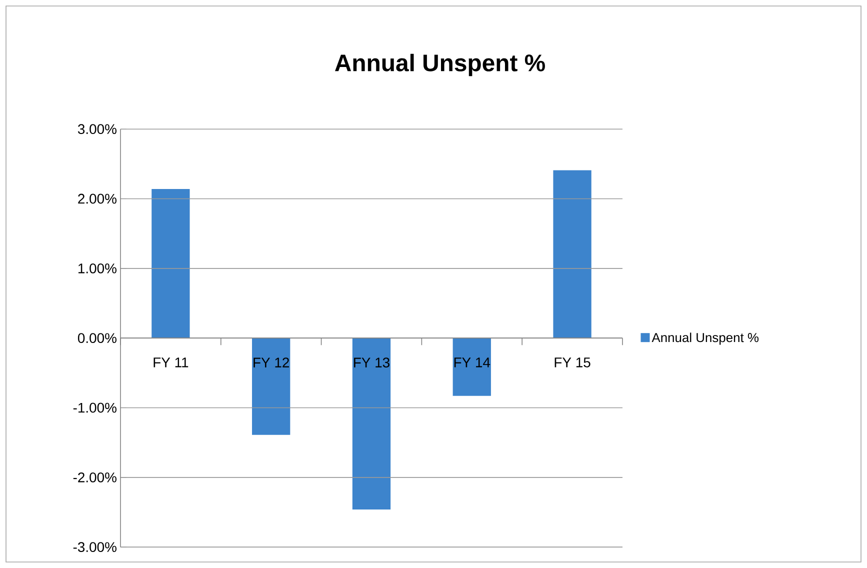 The width and height of the screenshot is (867, 568). What do you see at coordinates (94, 407) in the screenshot?
I see `y-tick-label: -1.00%` at bounding box center [94, 407].